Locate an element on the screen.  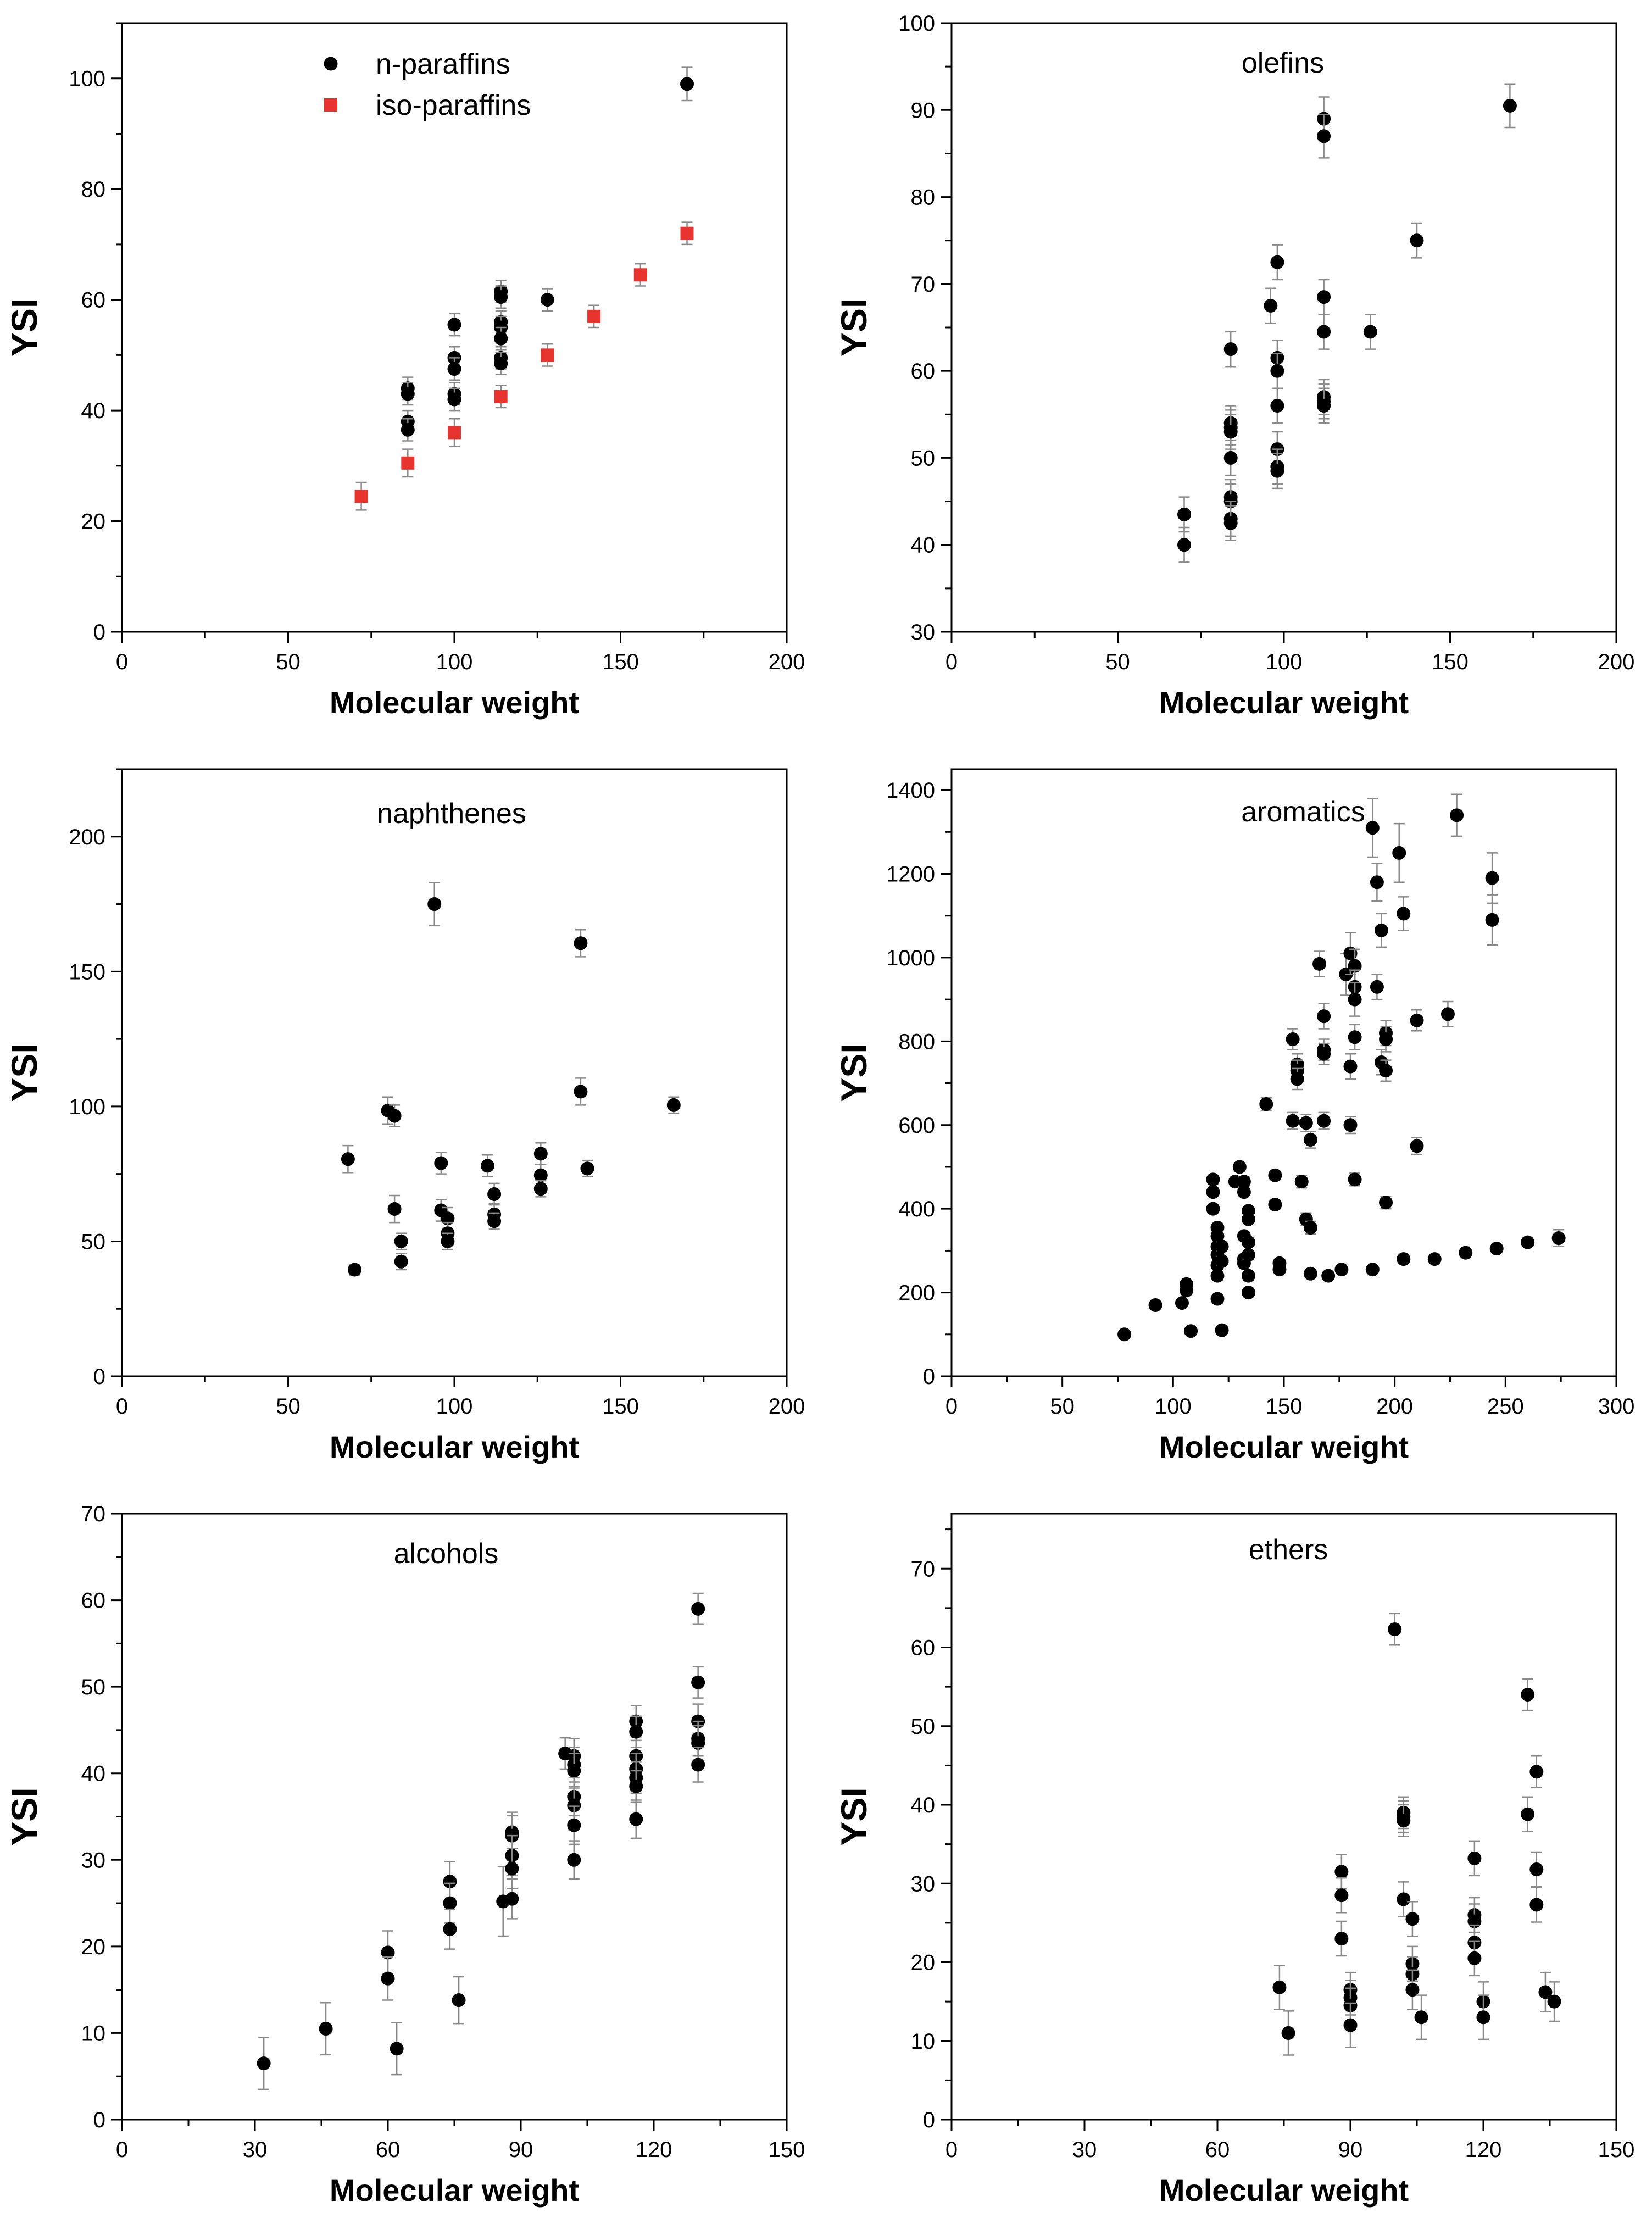
y-tick-label: 800 is located at coordinates (917, 1042).